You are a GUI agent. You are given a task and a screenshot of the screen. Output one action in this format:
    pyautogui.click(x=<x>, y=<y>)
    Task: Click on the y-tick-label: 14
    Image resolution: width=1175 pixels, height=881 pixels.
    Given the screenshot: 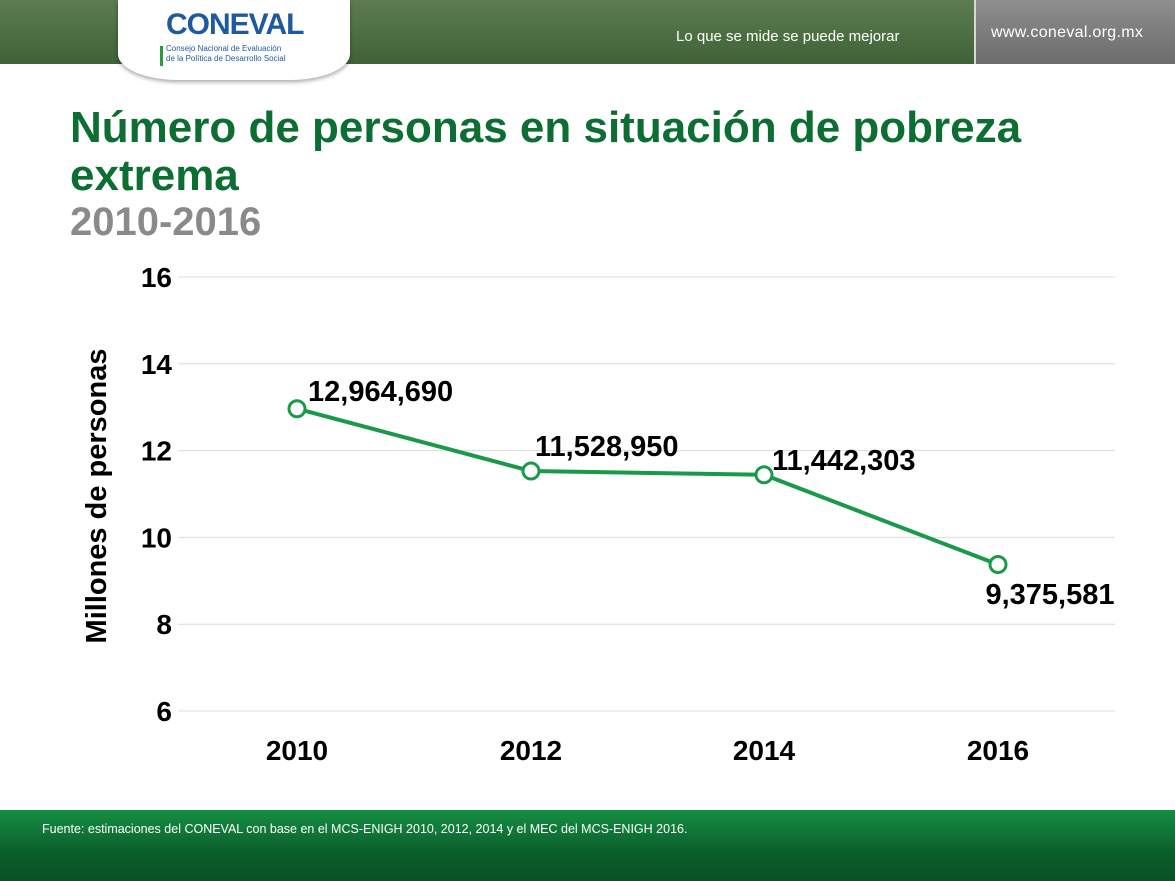 What is the action you would take?
    pyautogui.click(x=157, y=364)
    